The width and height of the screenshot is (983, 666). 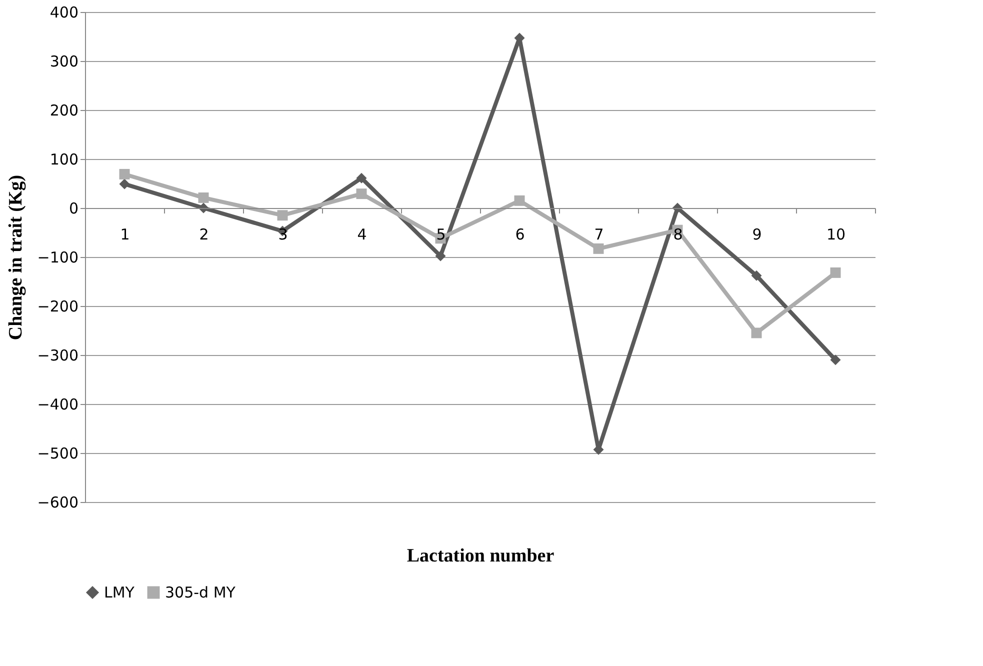 I want to click on x-tick-label: 4, so click(x=362, y=235).